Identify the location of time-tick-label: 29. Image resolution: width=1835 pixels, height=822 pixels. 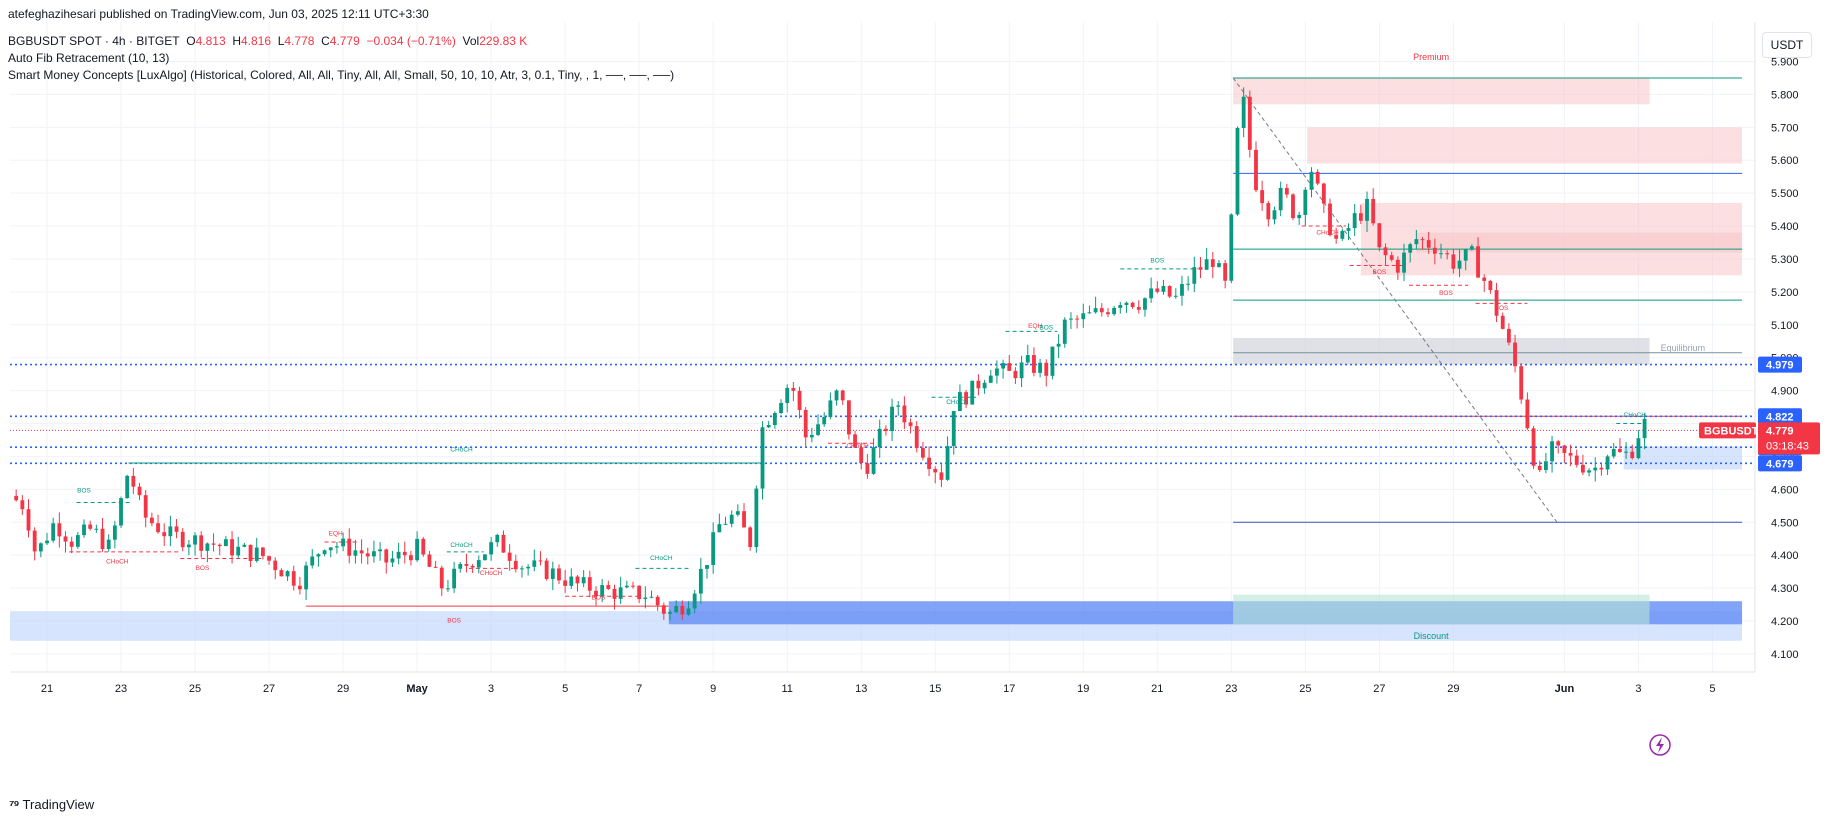
(343, 689).